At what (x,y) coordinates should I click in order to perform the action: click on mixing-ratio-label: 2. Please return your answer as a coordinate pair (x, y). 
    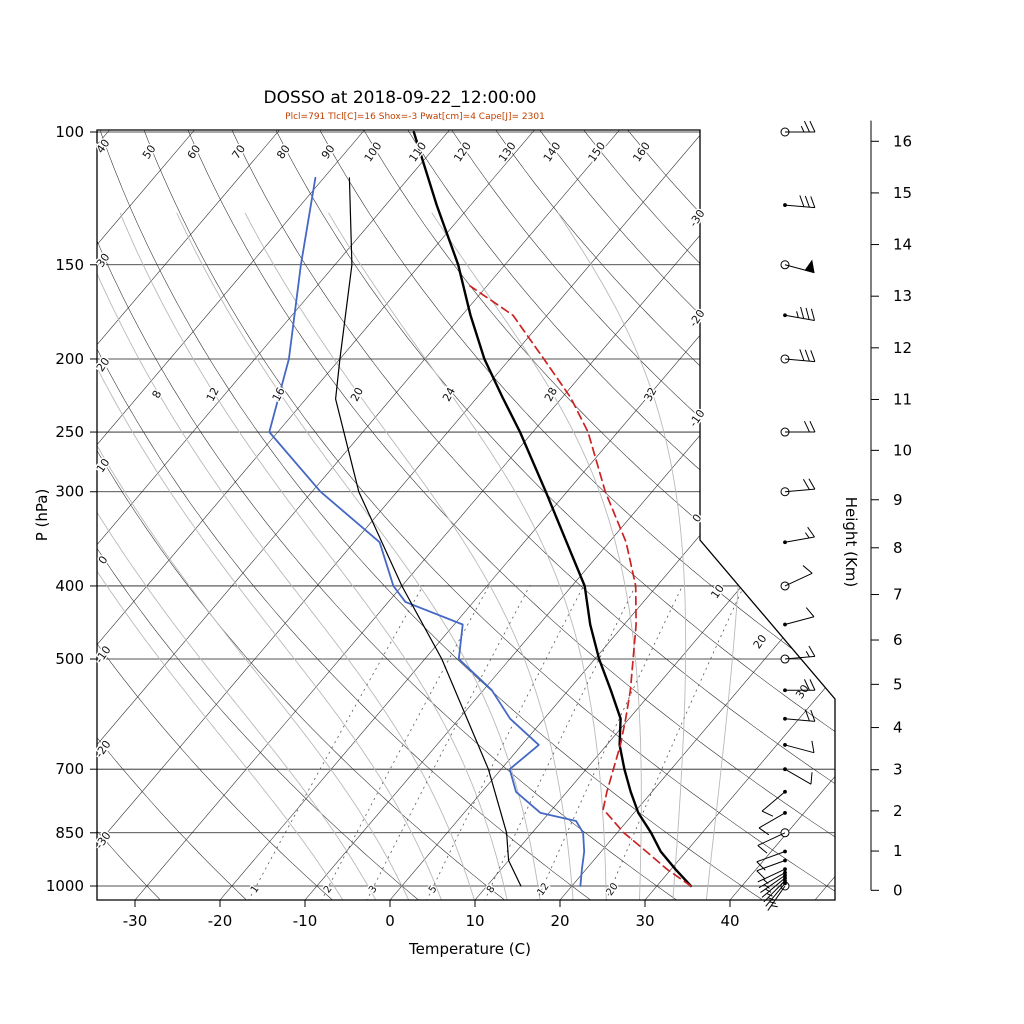
    Looking at the image, I should click on (328, 890).